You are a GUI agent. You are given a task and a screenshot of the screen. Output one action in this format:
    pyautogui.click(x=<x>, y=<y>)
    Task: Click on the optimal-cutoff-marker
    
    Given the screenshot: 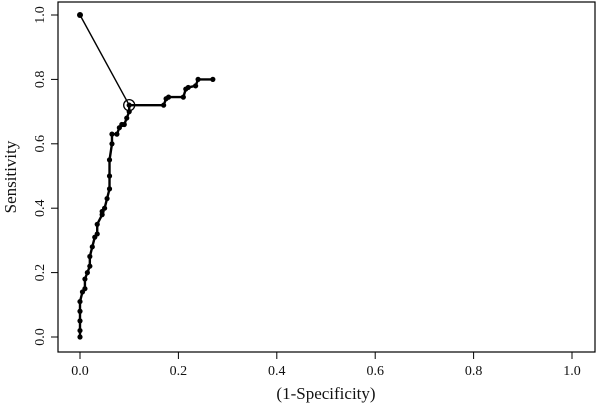 What is the action you would take?
    pyautogui.click(x=129, y=105)
    